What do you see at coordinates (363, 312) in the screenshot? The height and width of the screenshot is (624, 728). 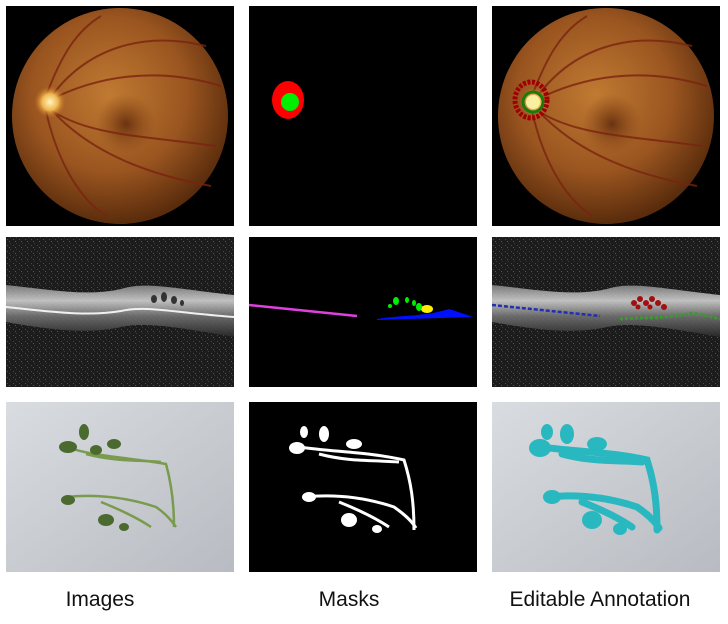 I see `oct-mask` at bounding box center [363, 312].